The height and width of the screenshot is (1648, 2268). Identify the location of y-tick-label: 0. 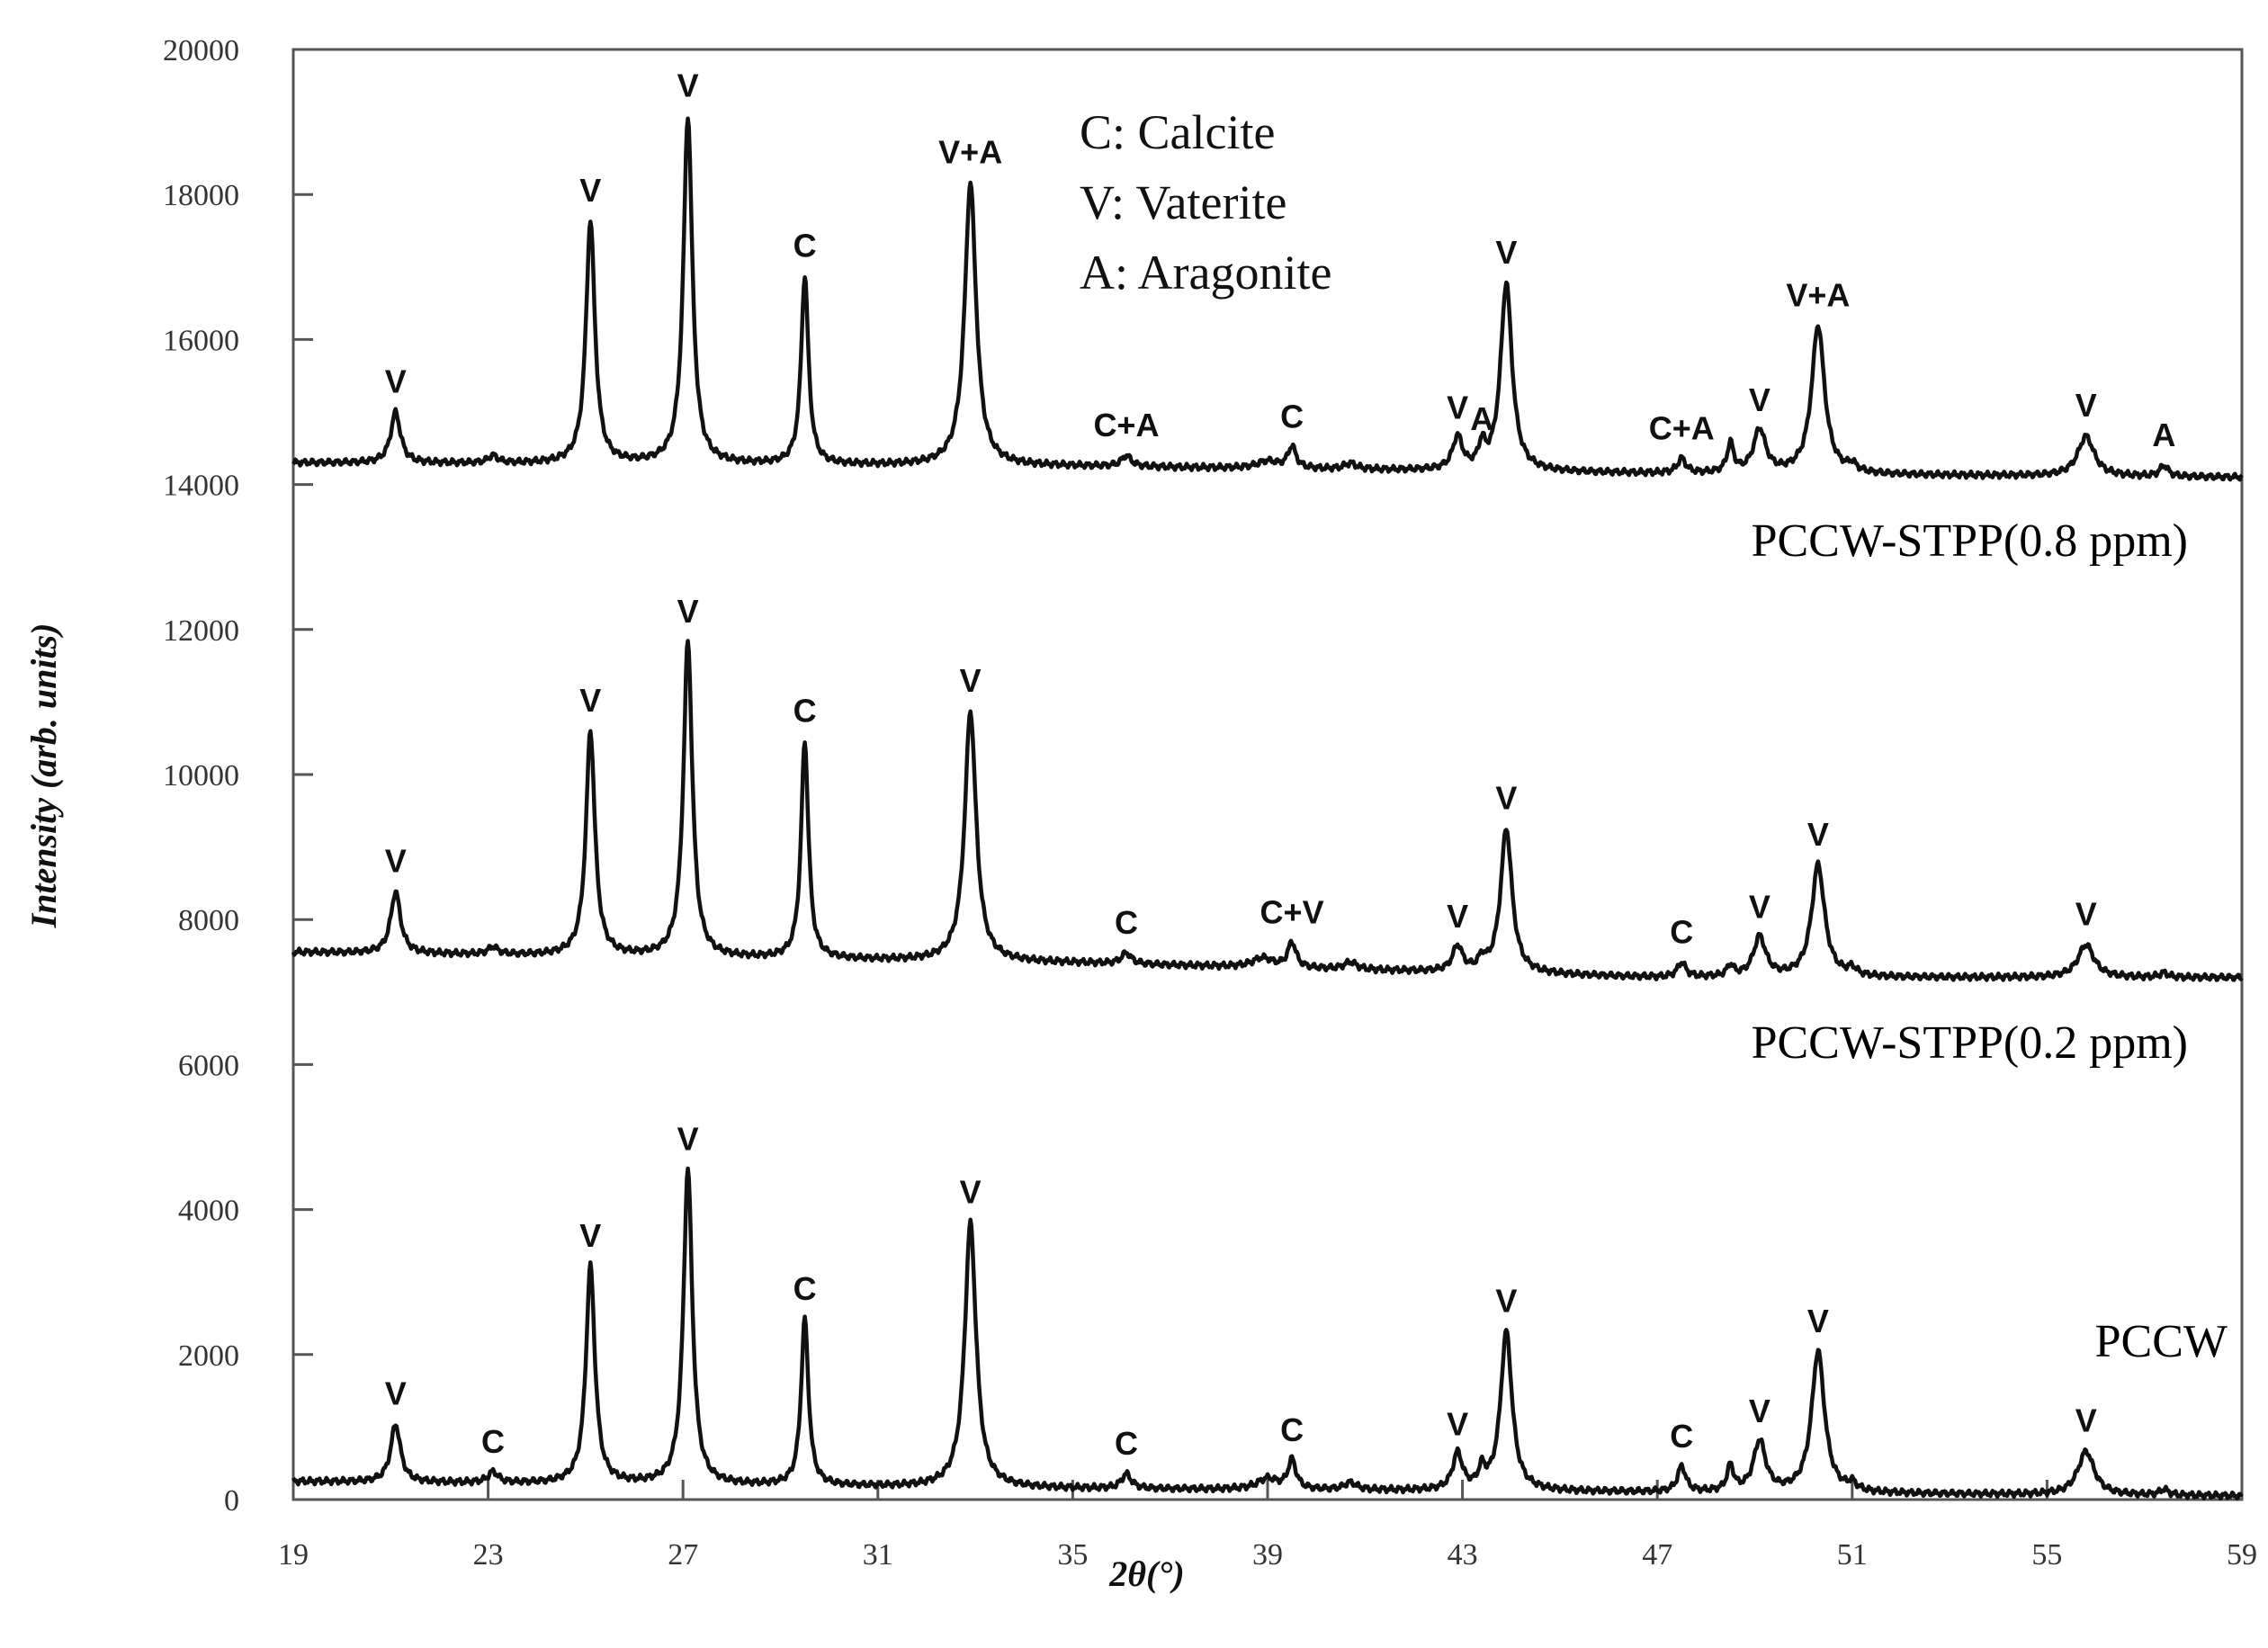
(231, 1501).